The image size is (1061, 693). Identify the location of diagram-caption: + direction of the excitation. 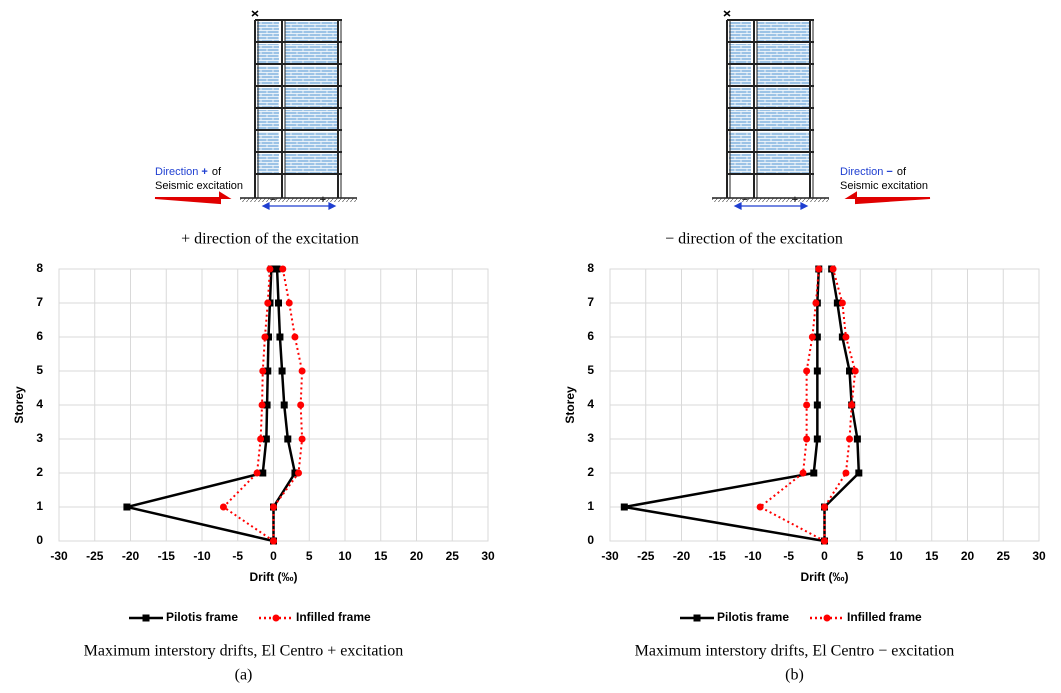
(270, 239).